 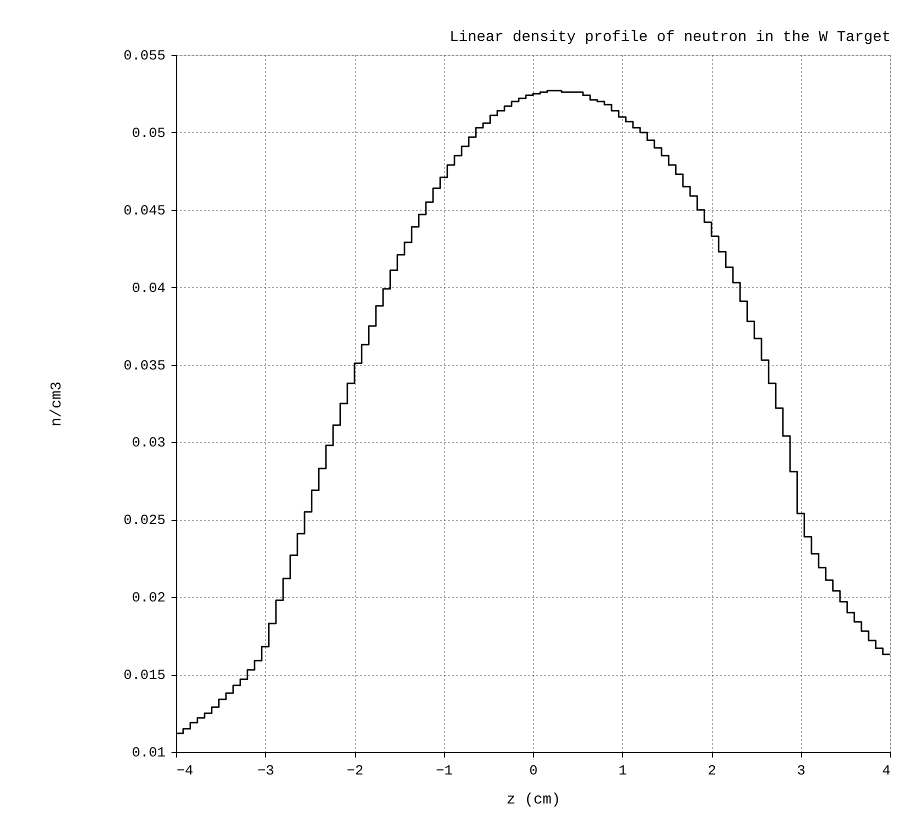 I want to click on y-tick-label: 0.03, so click(x=149, y=444).